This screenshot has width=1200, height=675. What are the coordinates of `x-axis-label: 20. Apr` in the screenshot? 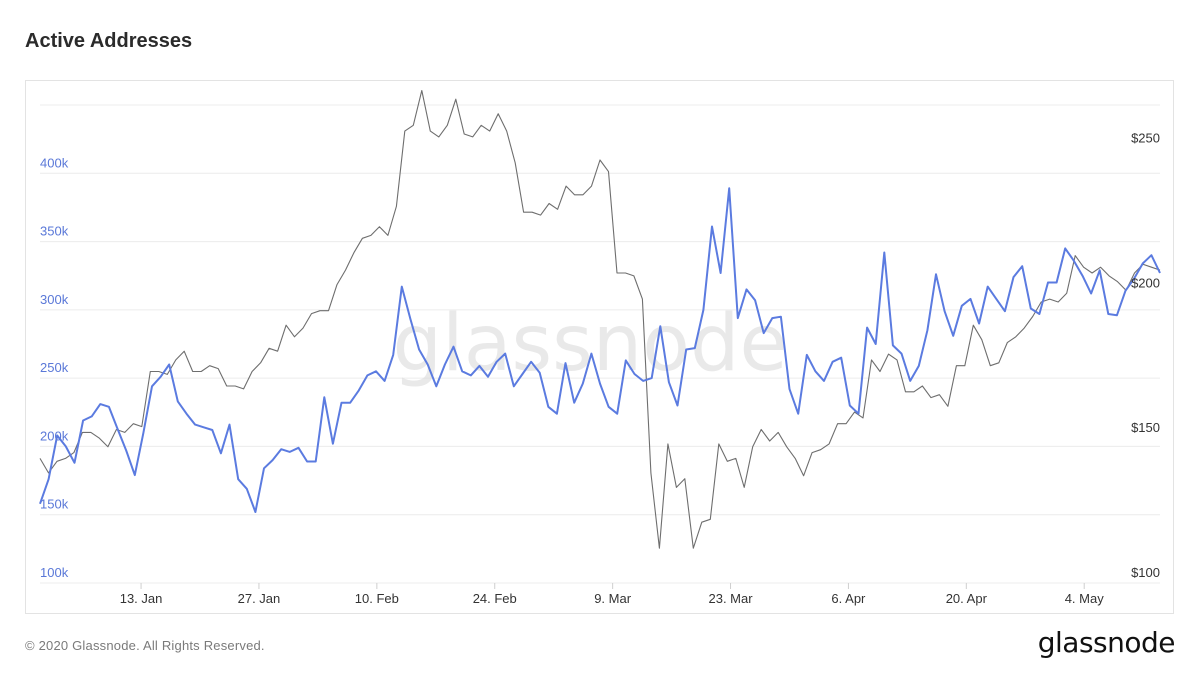 It's located at (967, 598).